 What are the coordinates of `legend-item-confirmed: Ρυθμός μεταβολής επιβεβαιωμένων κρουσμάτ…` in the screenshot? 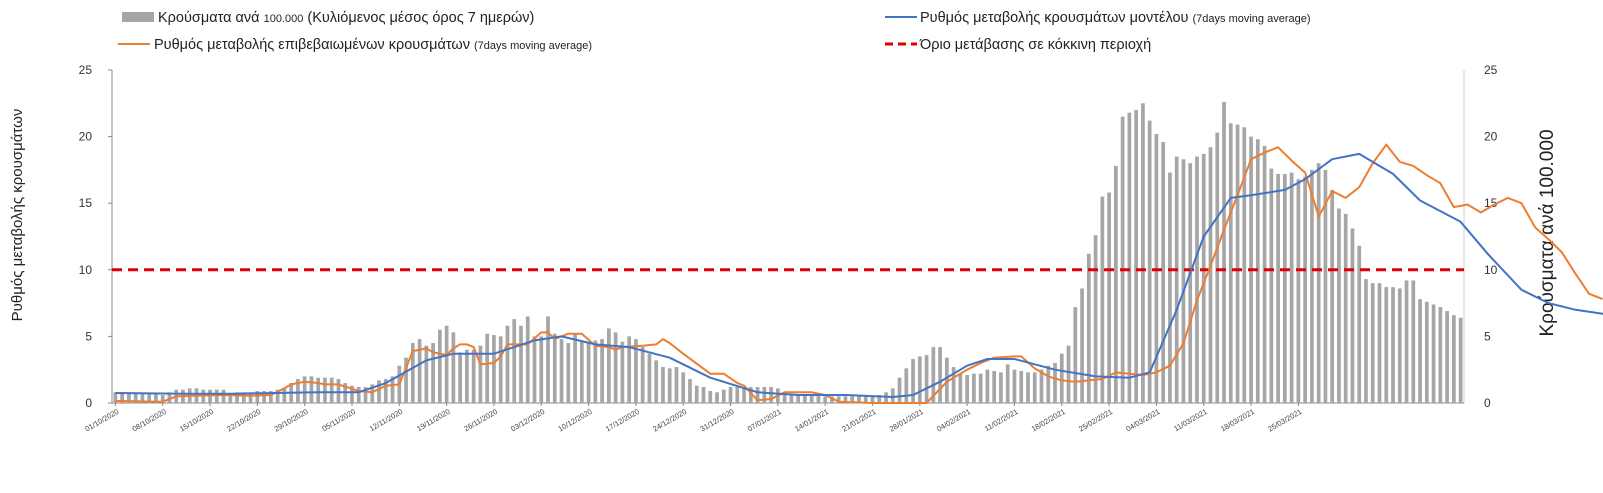 It's located at (355, 45).